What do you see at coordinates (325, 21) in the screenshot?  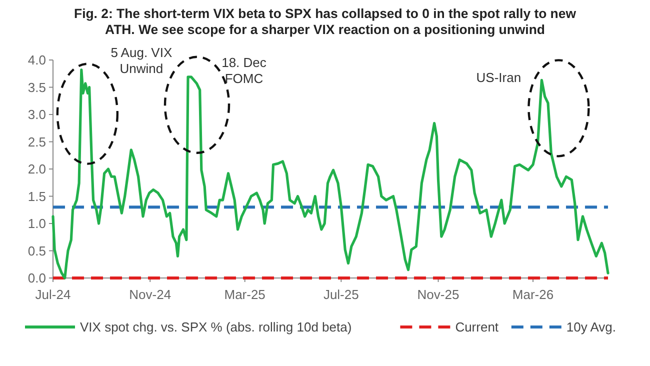 I see `chart-title: Fig. 2: The short-term VIX beta to SPX has collapsed to 0 in the spot rally to new ATH. We see scope for a sharper VIX reaction on a positioning unwind` at bounding box center [325, 21].